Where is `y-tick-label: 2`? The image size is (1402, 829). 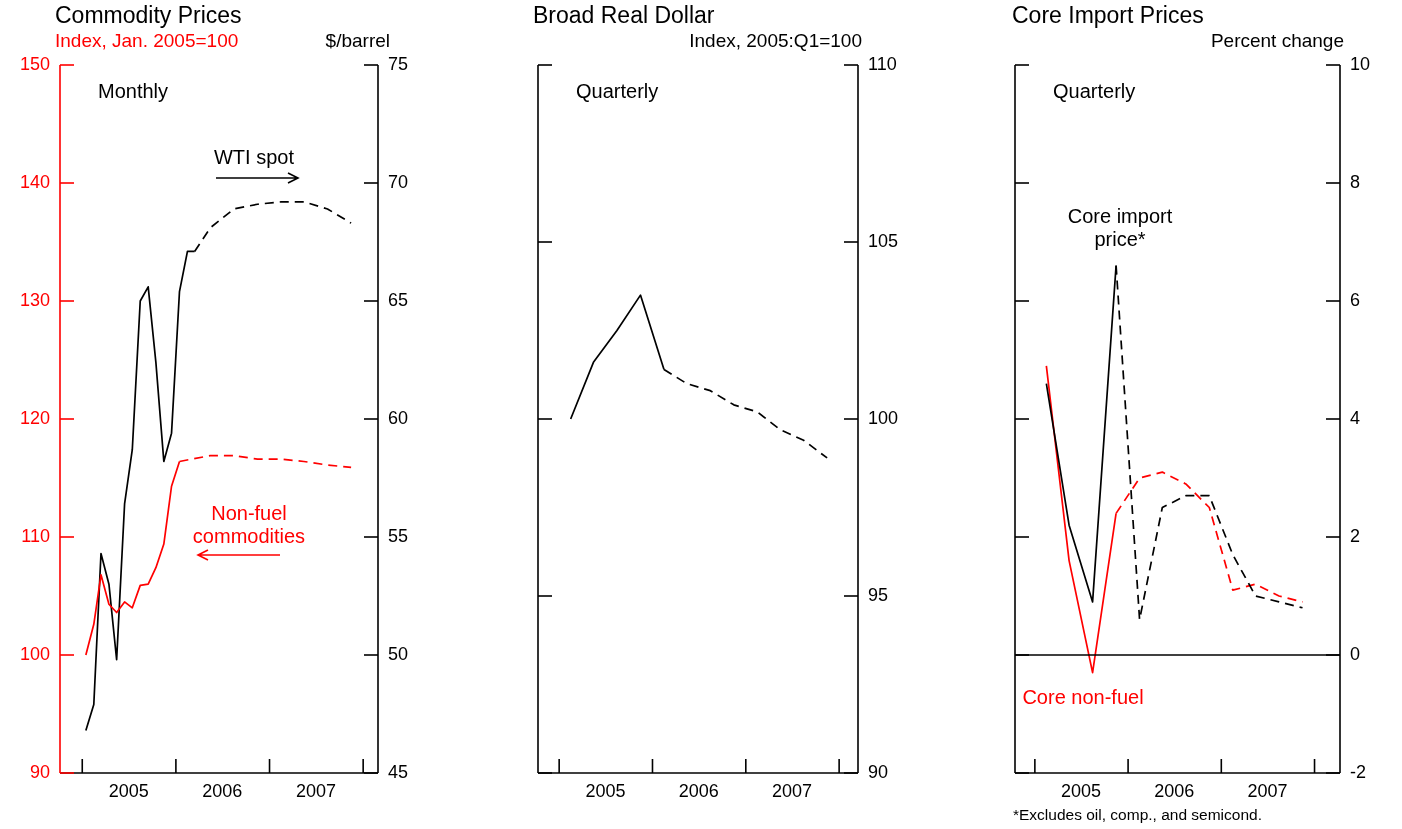 y-tick-label: 2 is located at coordinates (1355, 535).